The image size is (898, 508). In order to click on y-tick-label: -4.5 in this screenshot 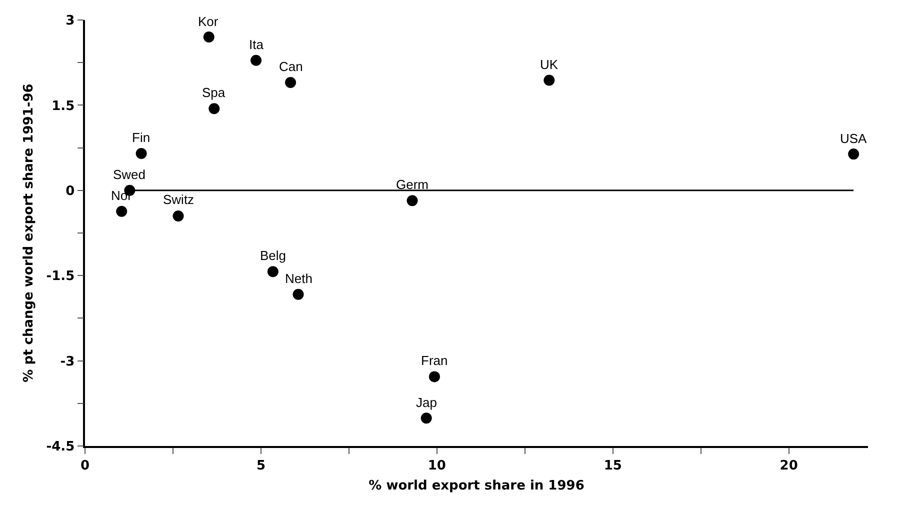, I will do `click(60, 447)`.